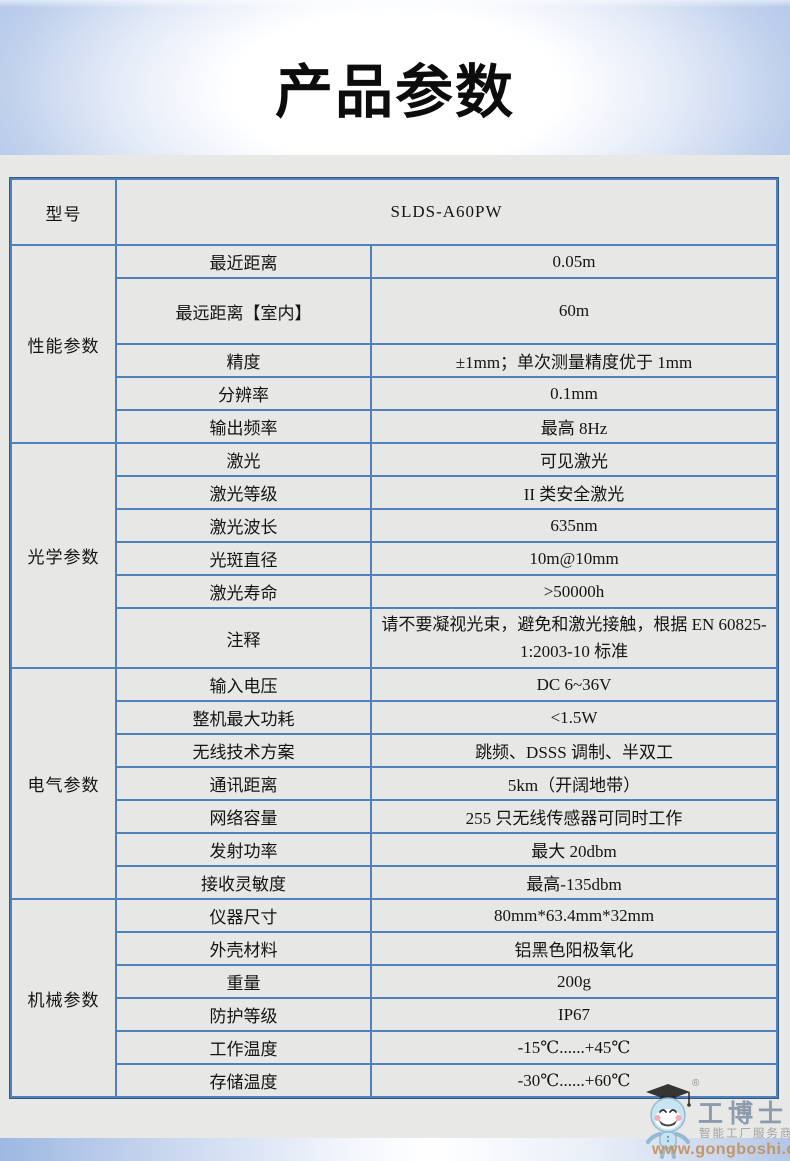 The image size is (790, 1161). I want to click on param-name: 通讯距离, so click(243, 784).